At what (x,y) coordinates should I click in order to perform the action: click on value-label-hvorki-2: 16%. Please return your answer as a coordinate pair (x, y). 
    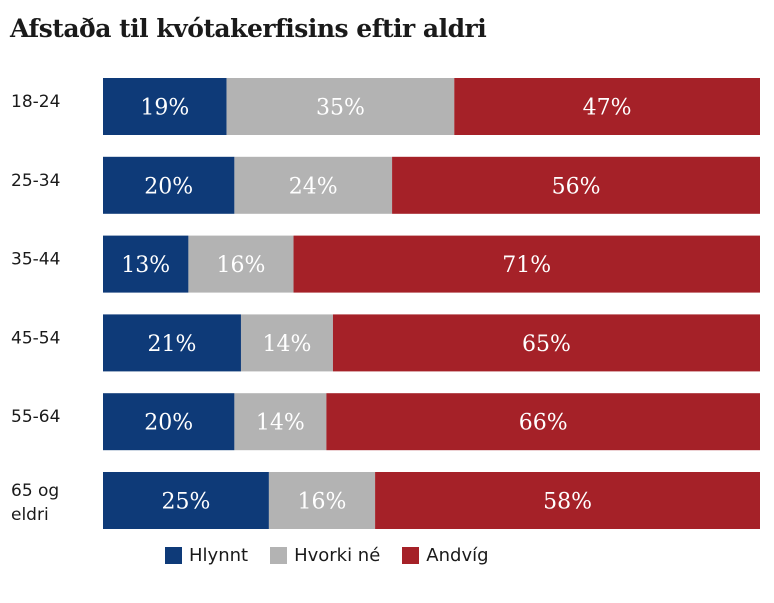
    Looking at the image, I should click on (241, 265).